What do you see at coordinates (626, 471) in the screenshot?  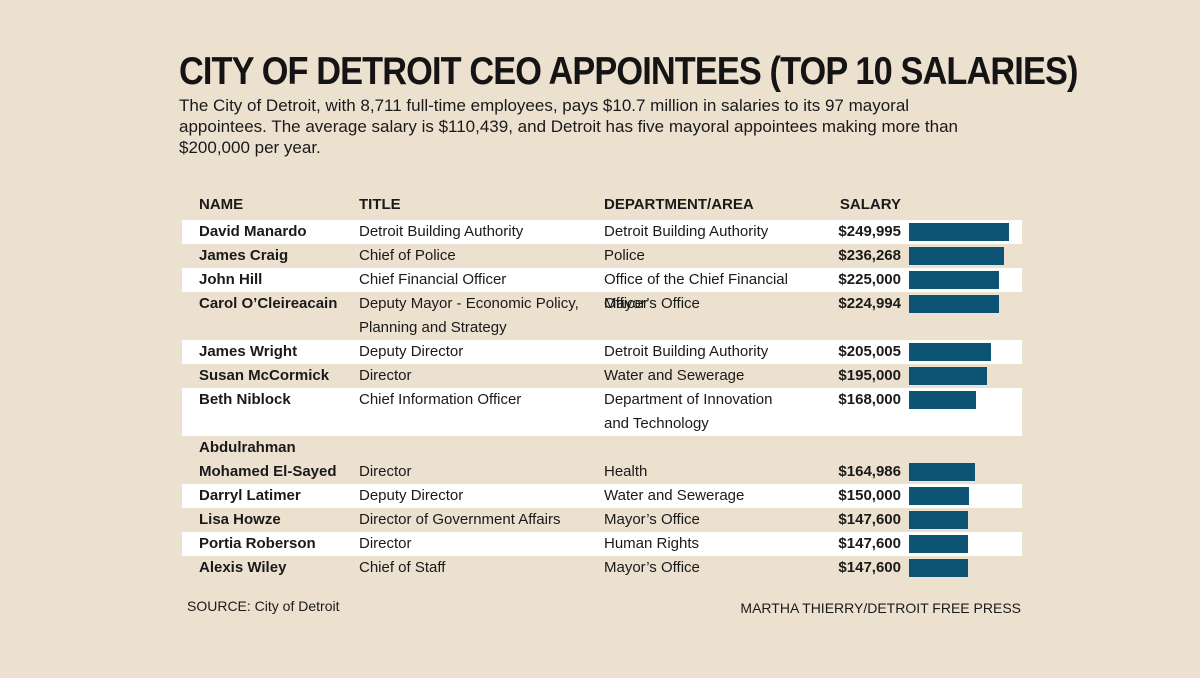 I see `row-department: Health` at bounding box center [626, 471].